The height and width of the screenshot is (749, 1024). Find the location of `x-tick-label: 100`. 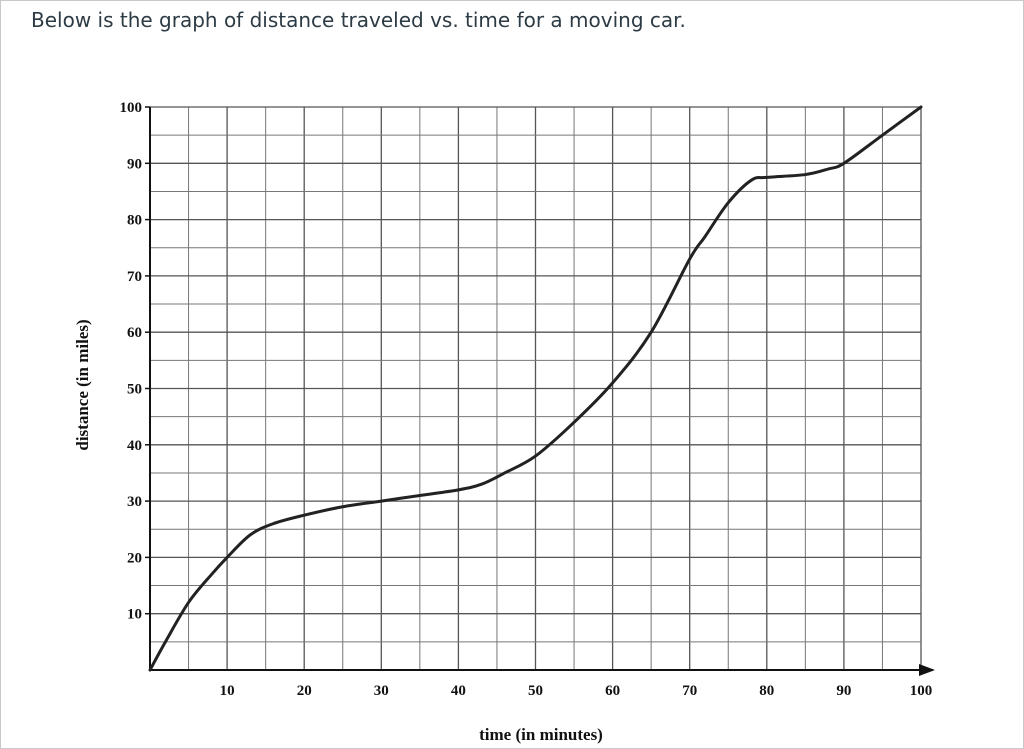

x-tick-label: 100 is located at coordinates (921, 691).